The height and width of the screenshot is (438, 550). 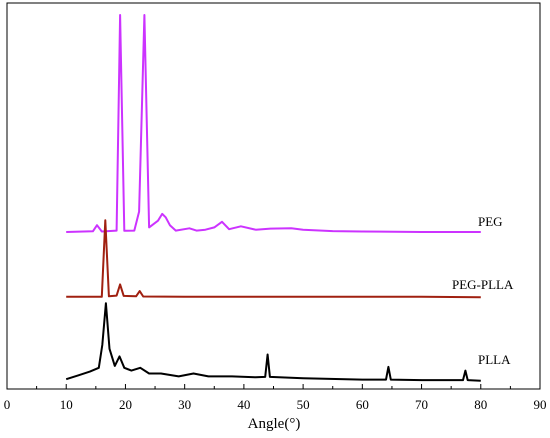 I want to click on series-line-plla, so click(x=273, y=342).